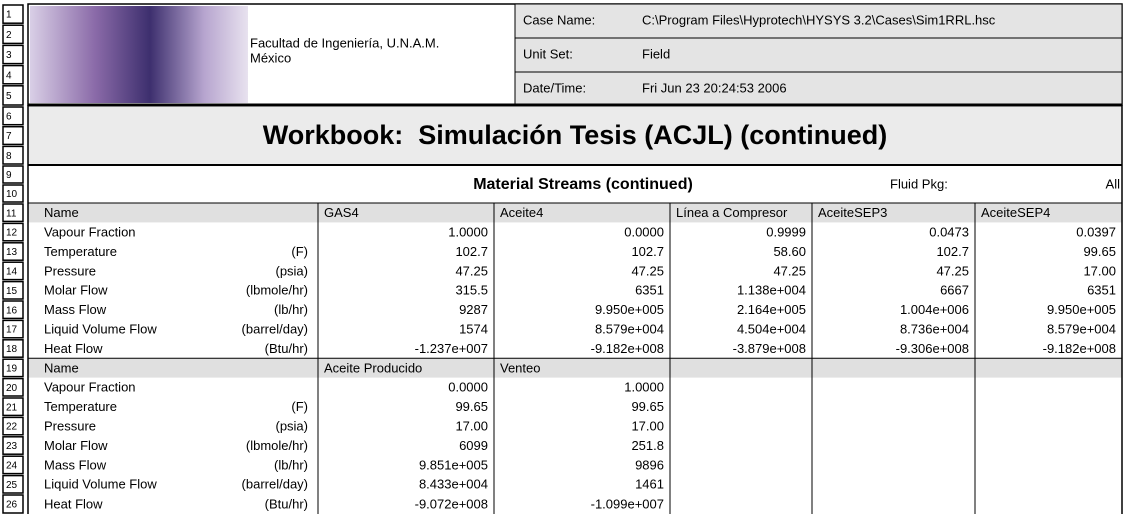 The width and height of the screenshot is (1128, 514). I want to click on row-number: 14, so click(12, 272).